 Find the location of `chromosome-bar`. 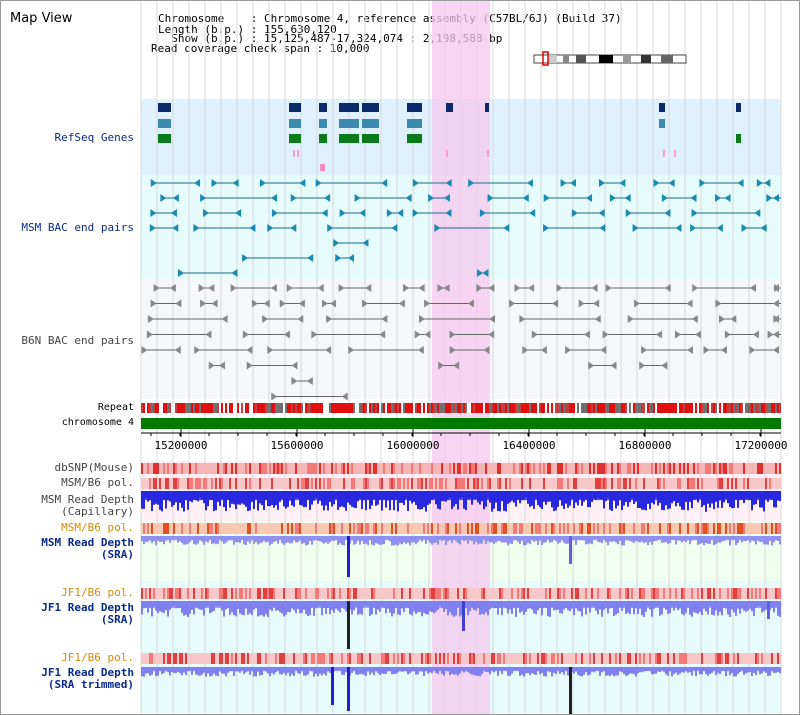

chromosome-bar is located at coordinates (461, 423).